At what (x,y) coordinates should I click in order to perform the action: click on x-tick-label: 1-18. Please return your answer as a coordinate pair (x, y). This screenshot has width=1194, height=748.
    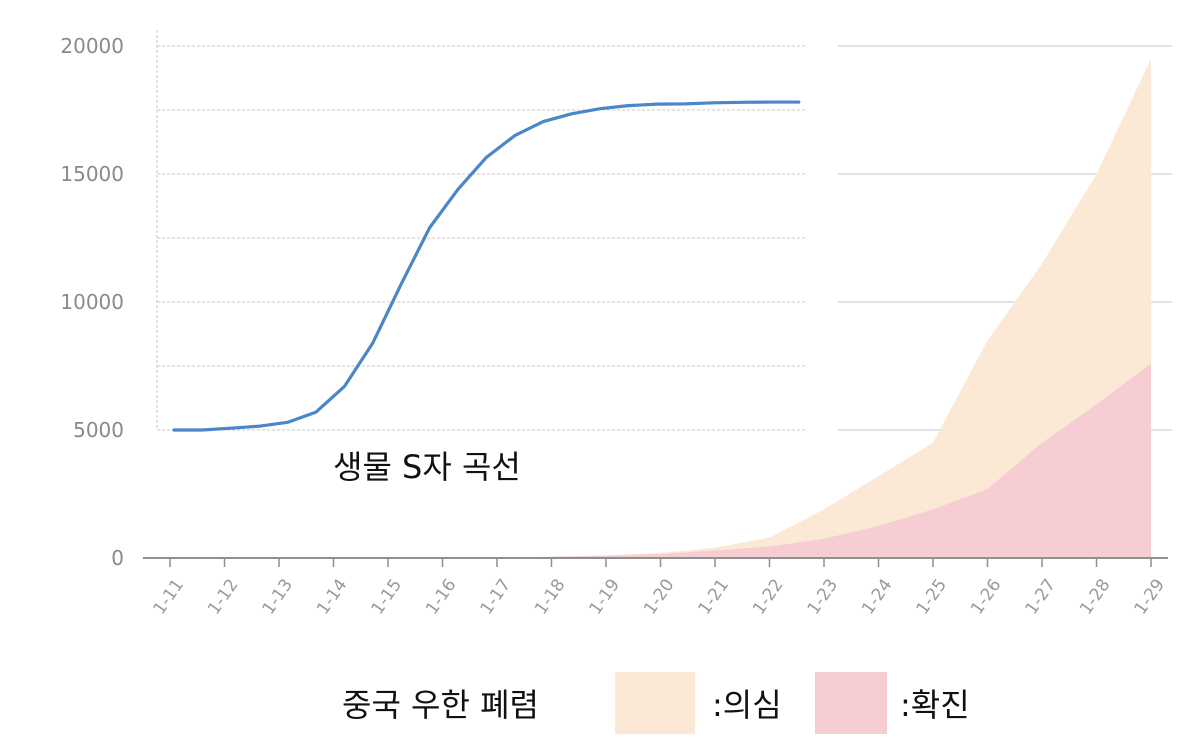
    Looking at the image, I should click on (550, 596).